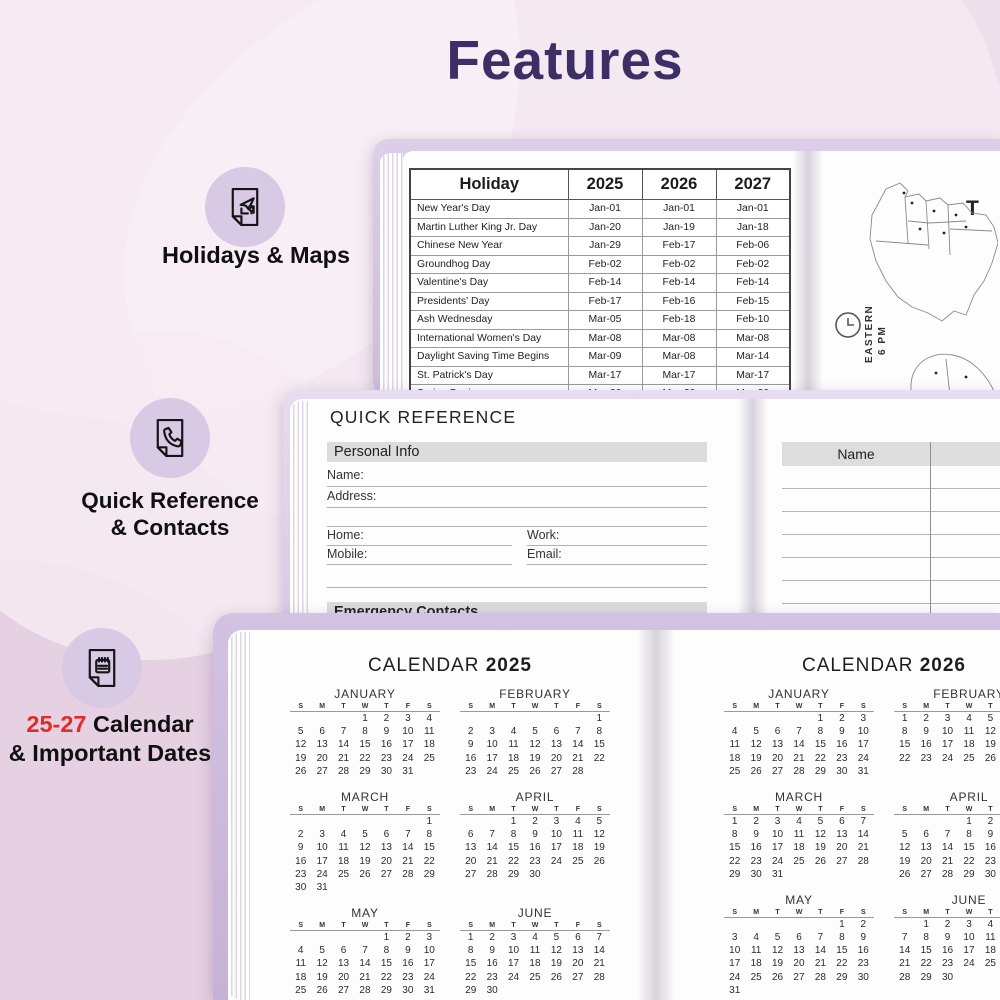 This screenshot has height=1000, width=1000. What do you see at coordinates (365, 758) in the screenshot?
I see `day-cell: 22` at bounding box center [365, 758].